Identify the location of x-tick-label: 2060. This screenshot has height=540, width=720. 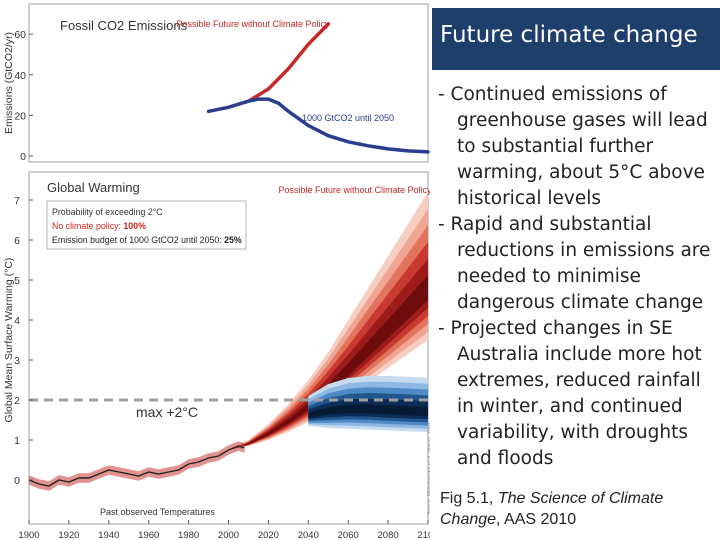
(348, 535).